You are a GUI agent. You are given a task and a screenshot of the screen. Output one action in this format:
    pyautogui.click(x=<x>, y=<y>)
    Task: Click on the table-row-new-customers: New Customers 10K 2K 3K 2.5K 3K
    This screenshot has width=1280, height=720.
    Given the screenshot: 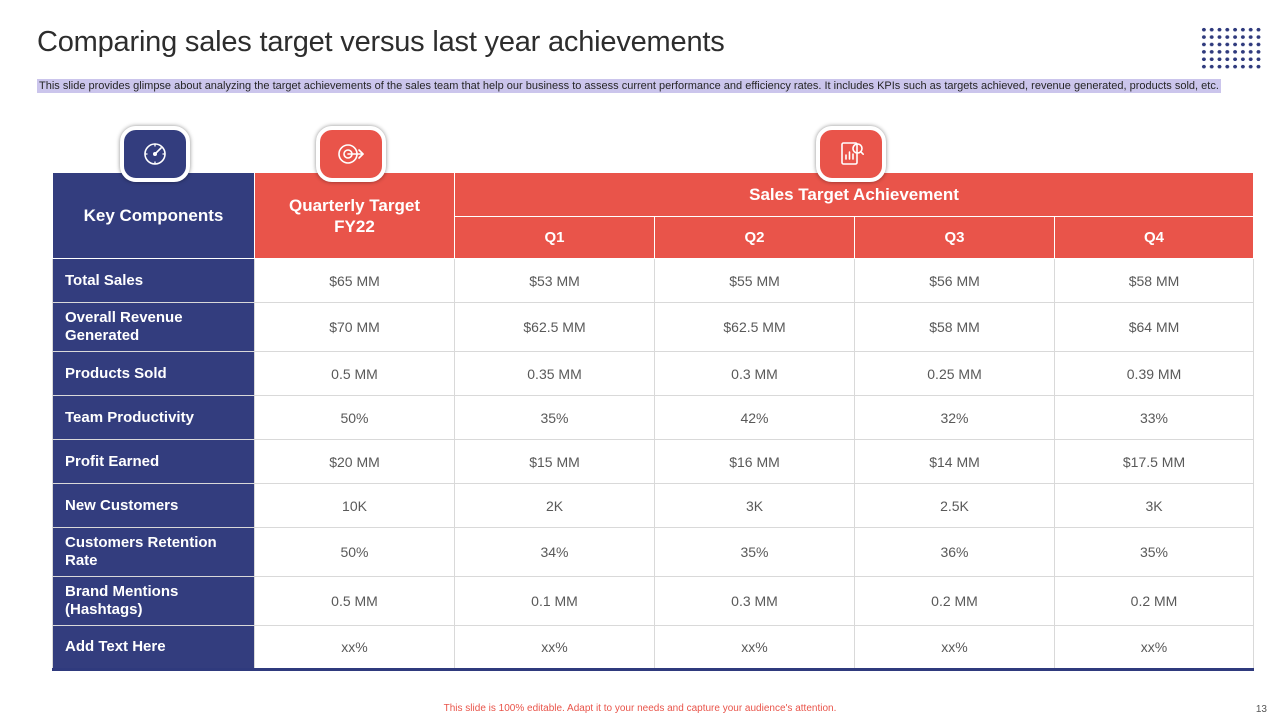 What is the action you would take?
    pyautogui.click(x=653, y=505)
    